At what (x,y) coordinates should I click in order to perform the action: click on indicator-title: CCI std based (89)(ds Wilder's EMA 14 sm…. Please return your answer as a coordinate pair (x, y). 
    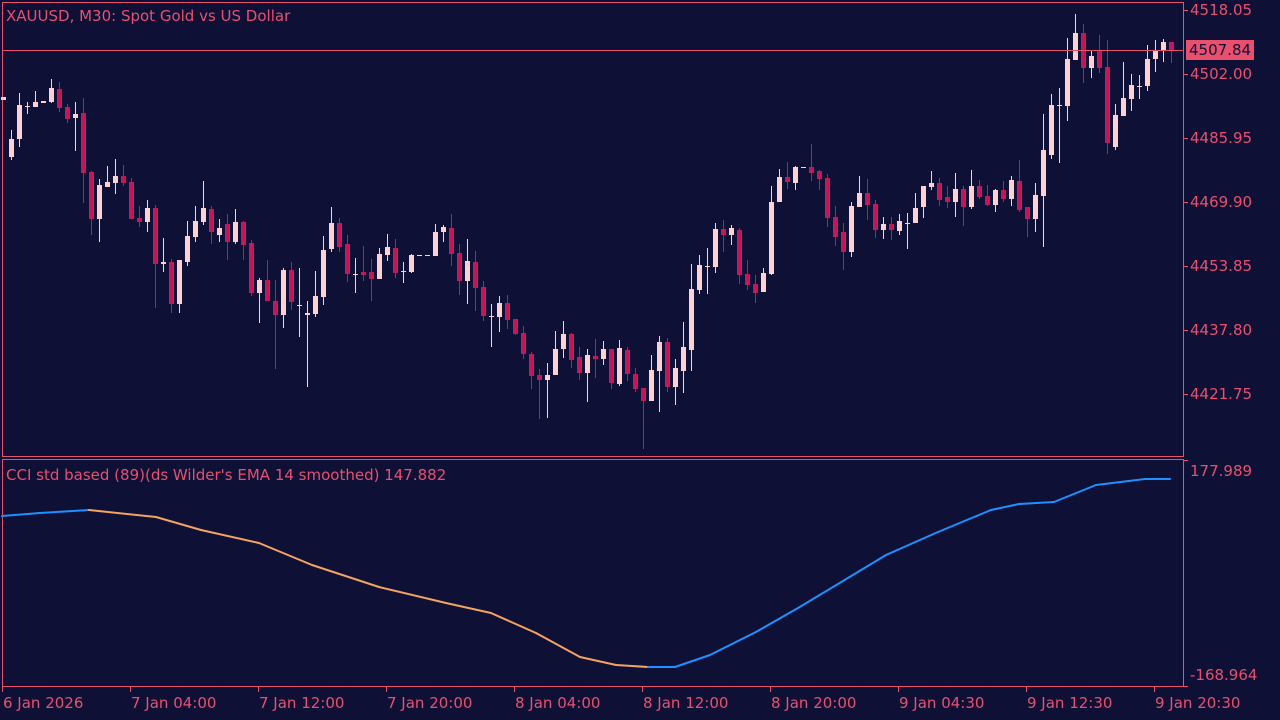
    Looking at the image, I should click on (226, 475).